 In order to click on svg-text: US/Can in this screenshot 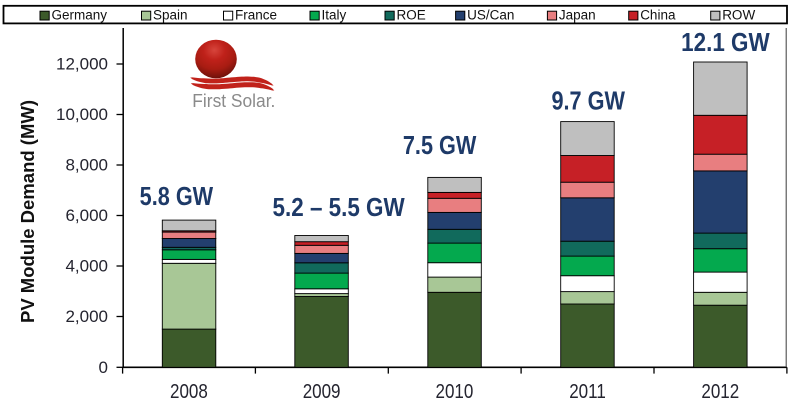, I will do `click(490, 14)`.